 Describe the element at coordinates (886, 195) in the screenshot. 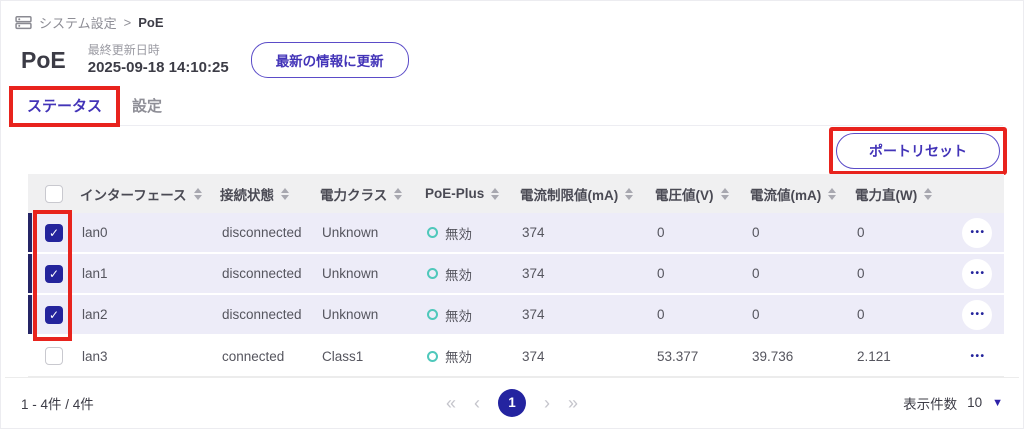

I see `column-header-power: 電力直(W)` at that location.